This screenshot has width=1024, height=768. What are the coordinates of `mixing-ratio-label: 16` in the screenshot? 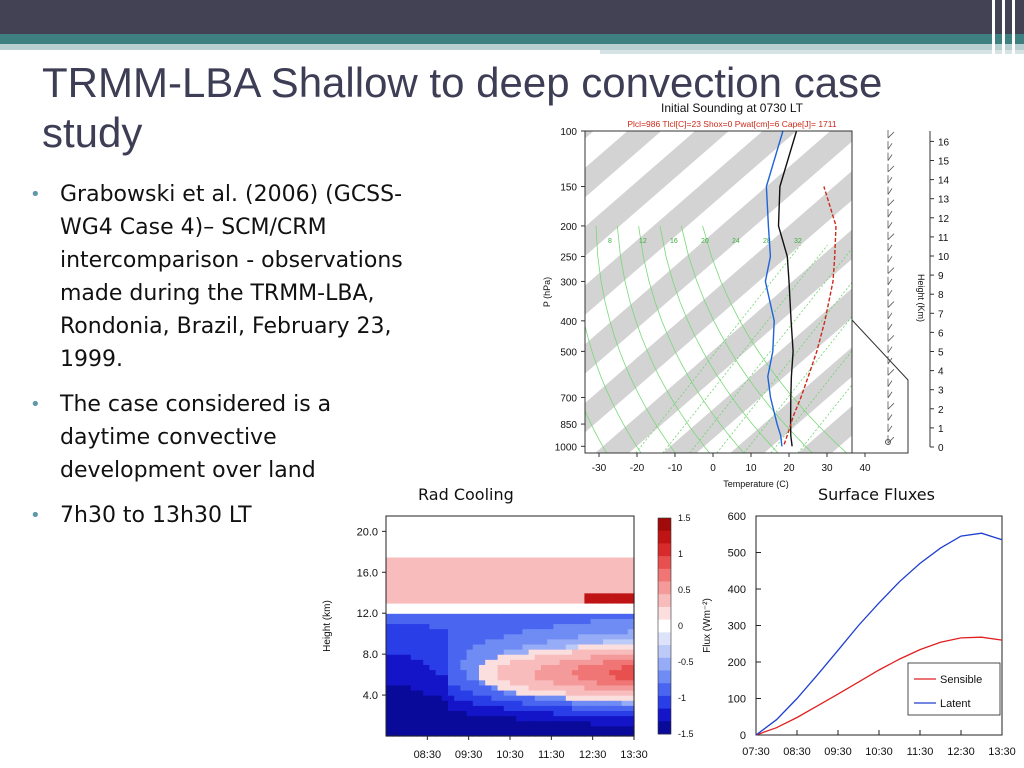 It's located at (674, 241).